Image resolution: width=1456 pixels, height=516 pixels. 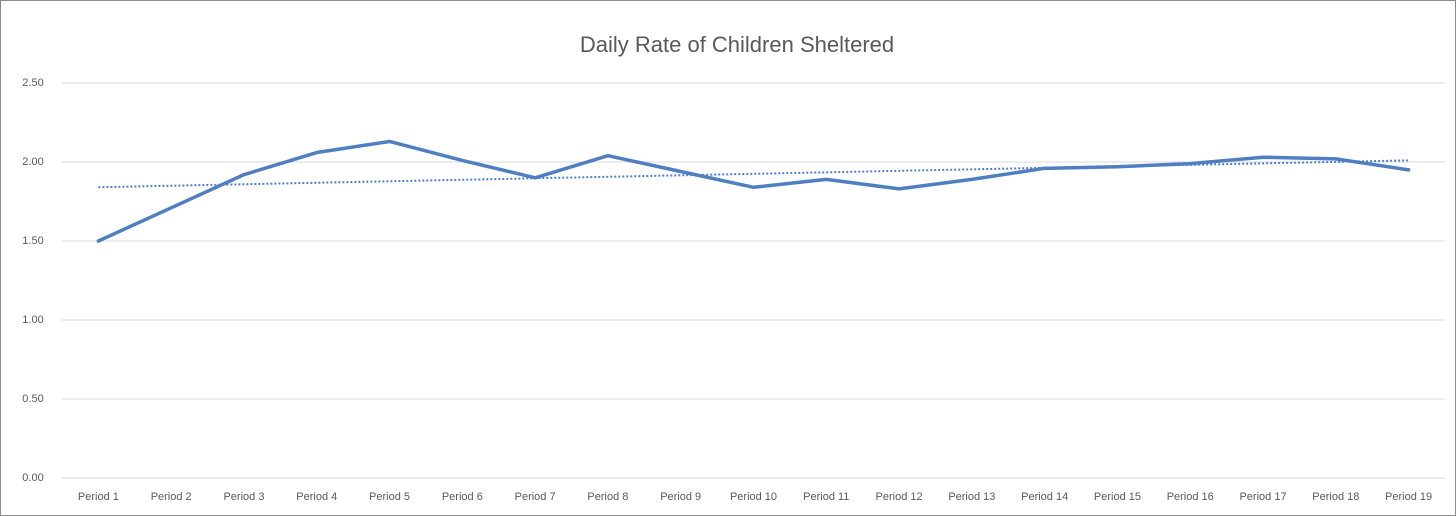 What do you see at coordinates (32, 241) in the screenshot?
I see `y-tick-label: 1.50` at bounding box center [32, 241].